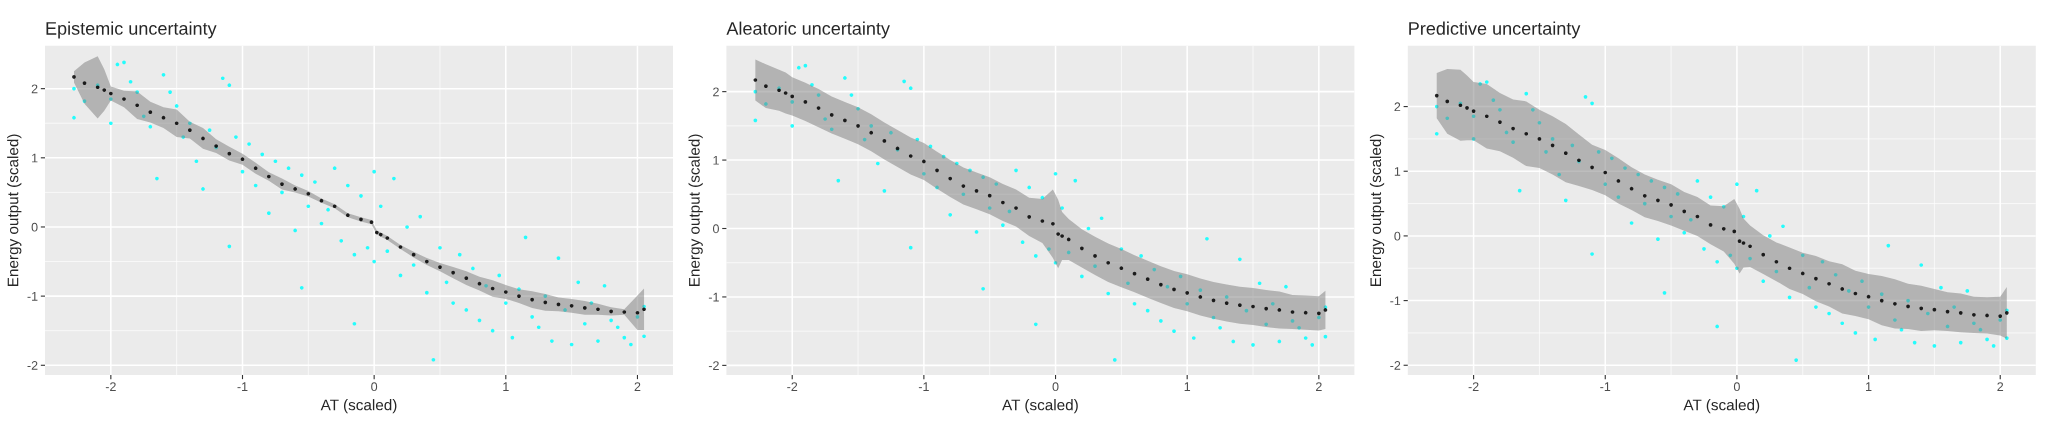  What do you see at coordinates (808, 30) in the screenshot?
I see `chart-title: Aleatoric uncertainty` at bounding box center [808, 30].